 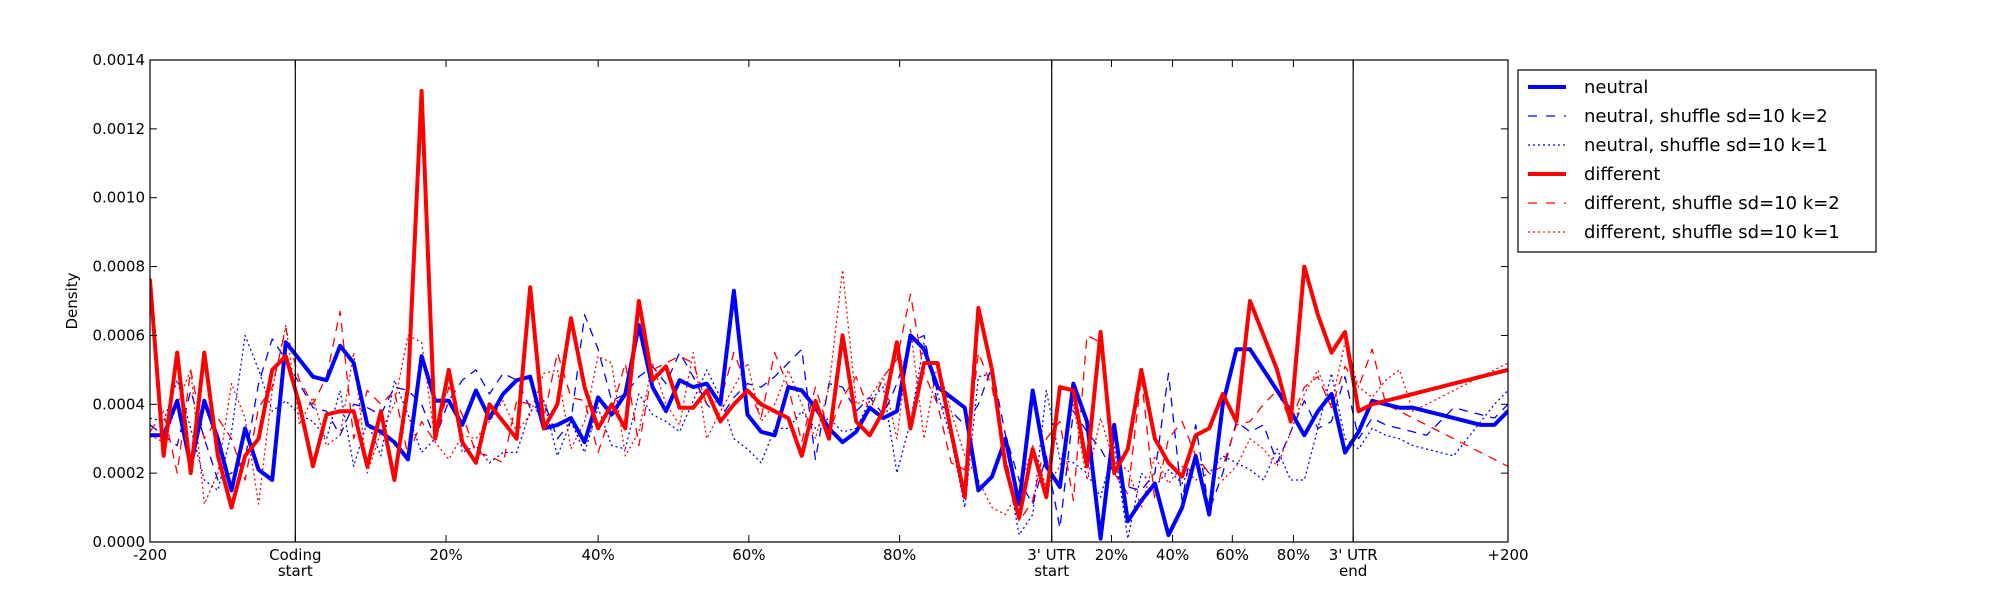 I want to click on legend-label: different, shuffle sd=10 k=2, so click(x=1712, y=203).